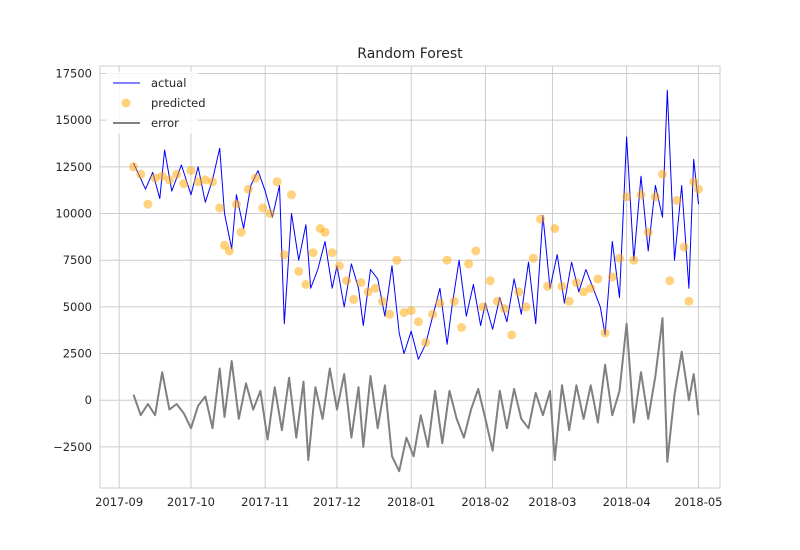 The width and height of the screenshot is (800, 550). I want to click on y-tick-label: 0, so click(88, 400).